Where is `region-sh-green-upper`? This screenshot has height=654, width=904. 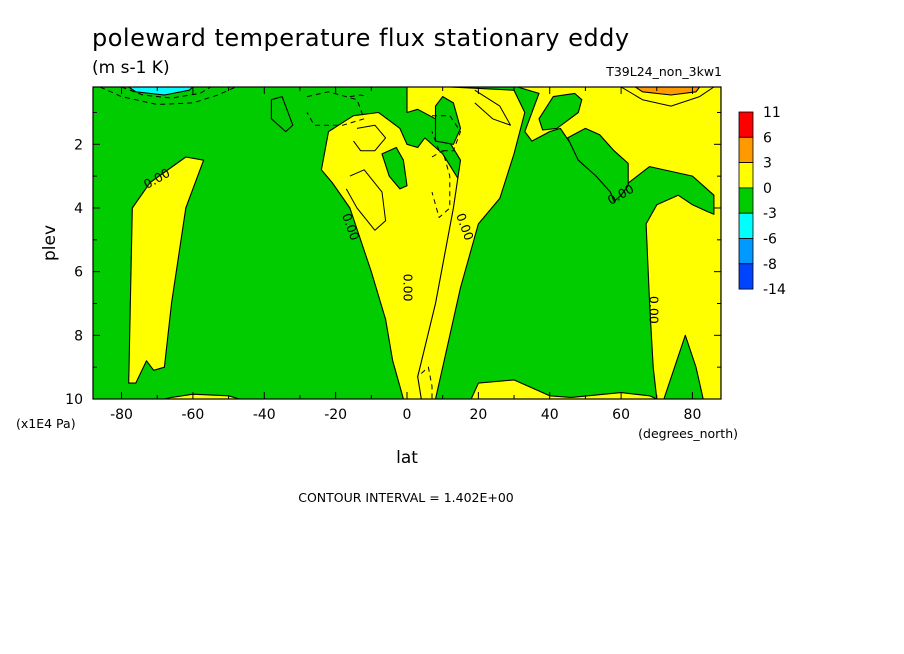 region-sh-green-upper is located at coordinates (282, 114).